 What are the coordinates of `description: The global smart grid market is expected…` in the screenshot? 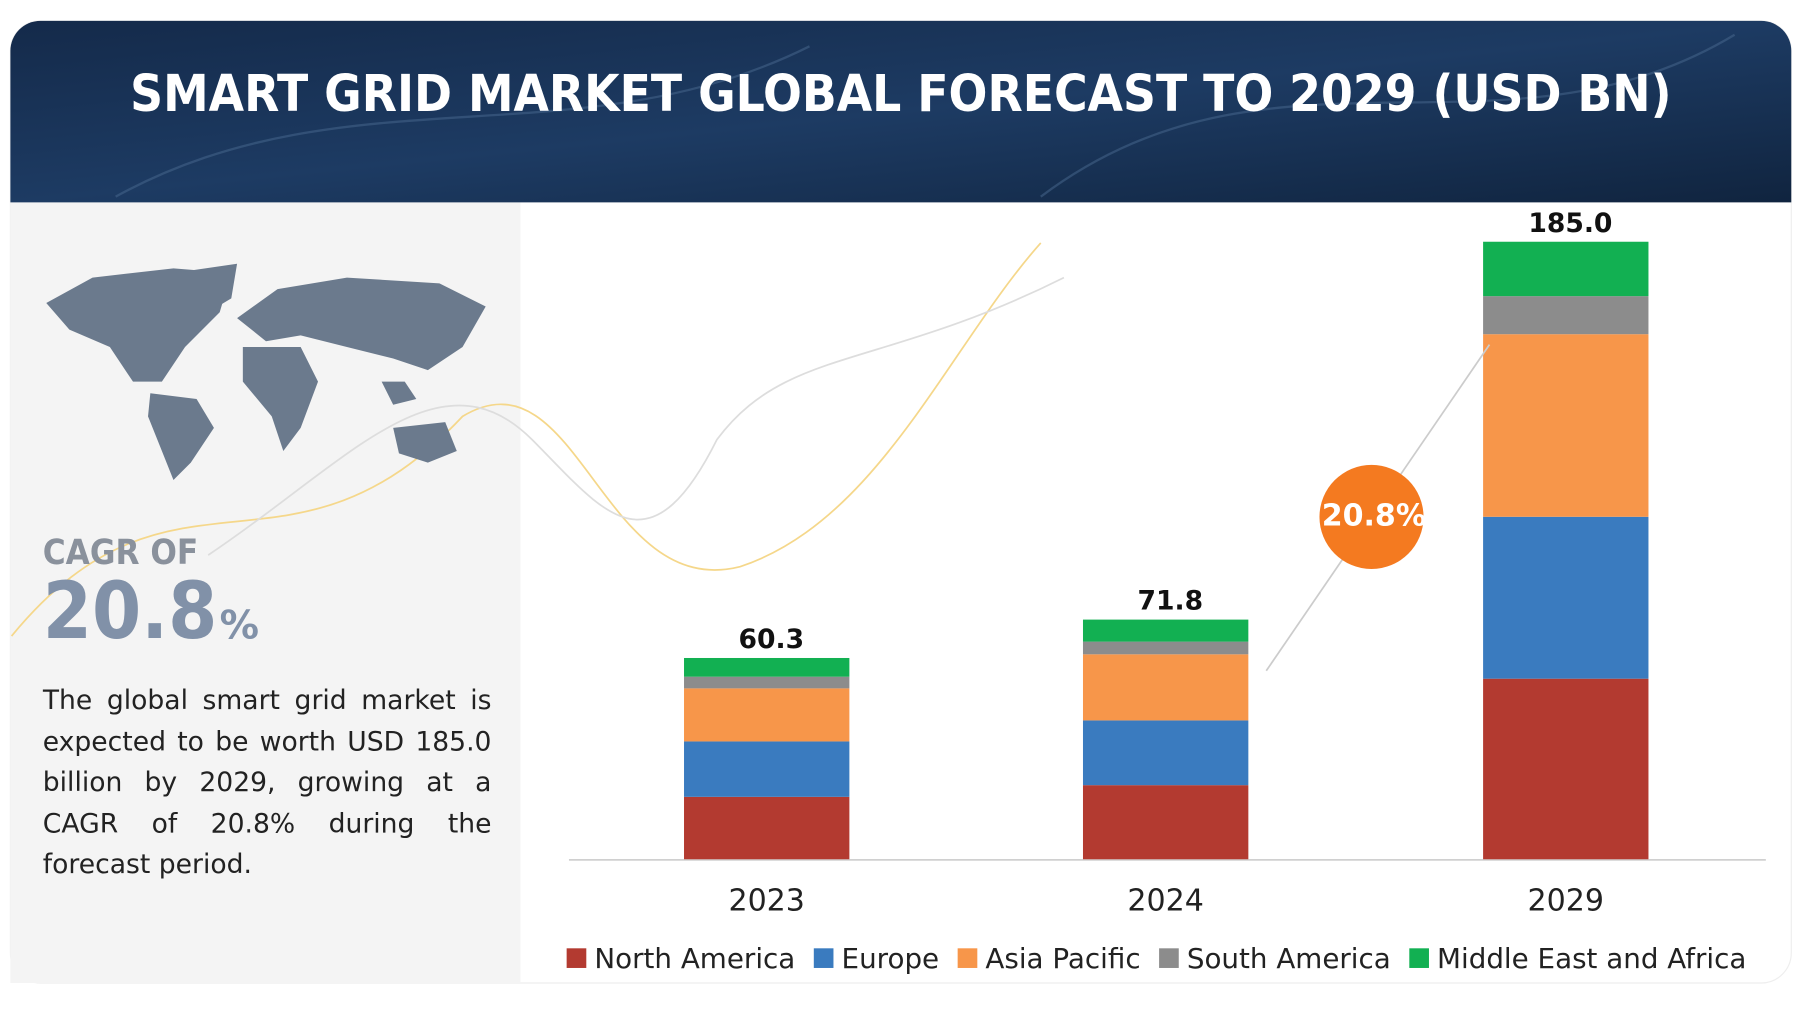 It's located at (267, 783).